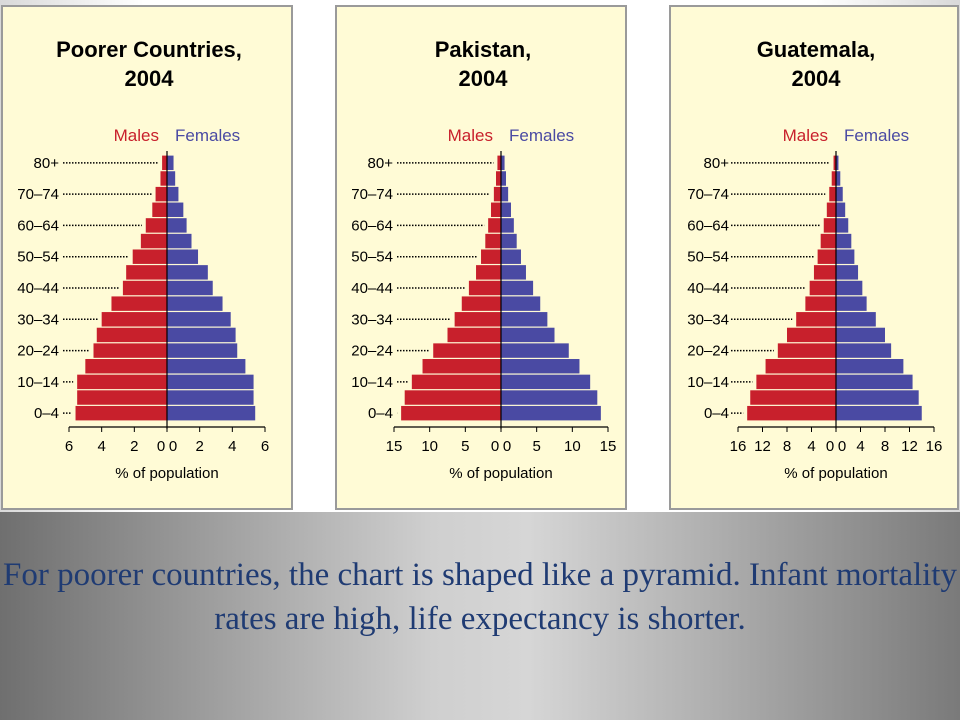  I want to click on x-tick-label: 5, so click(536, 446).